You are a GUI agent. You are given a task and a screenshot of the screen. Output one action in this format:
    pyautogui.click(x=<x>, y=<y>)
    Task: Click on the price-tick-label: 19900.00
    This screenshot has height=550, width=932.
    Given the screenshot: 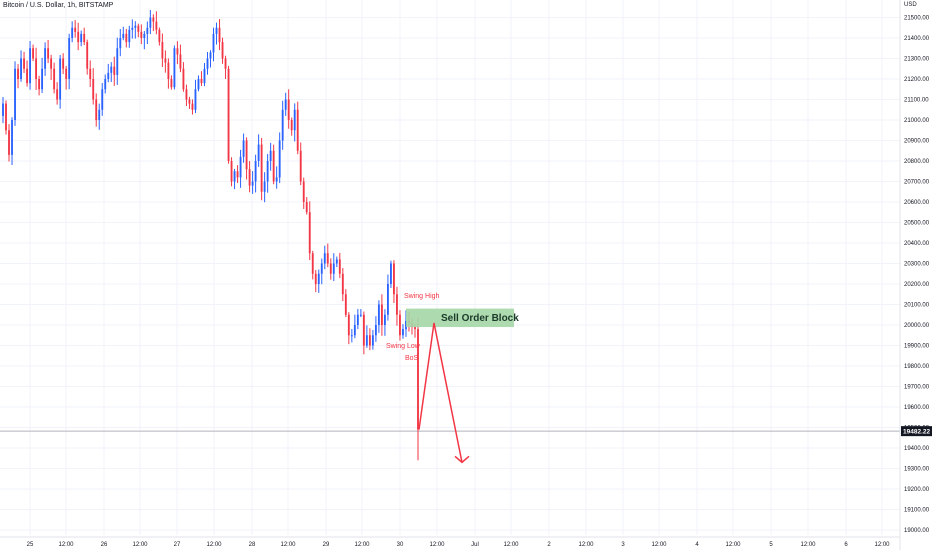 What is the action you would take?
    pyautogui.click(x=917, y=347)
    